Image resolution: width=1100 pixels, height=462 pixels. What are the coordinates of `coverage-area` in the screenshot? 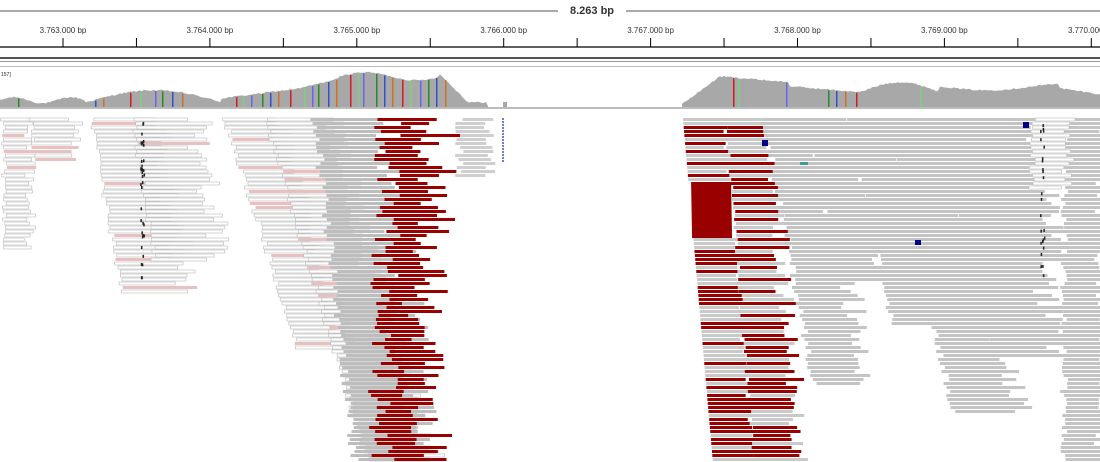 It's located at (346, 89).